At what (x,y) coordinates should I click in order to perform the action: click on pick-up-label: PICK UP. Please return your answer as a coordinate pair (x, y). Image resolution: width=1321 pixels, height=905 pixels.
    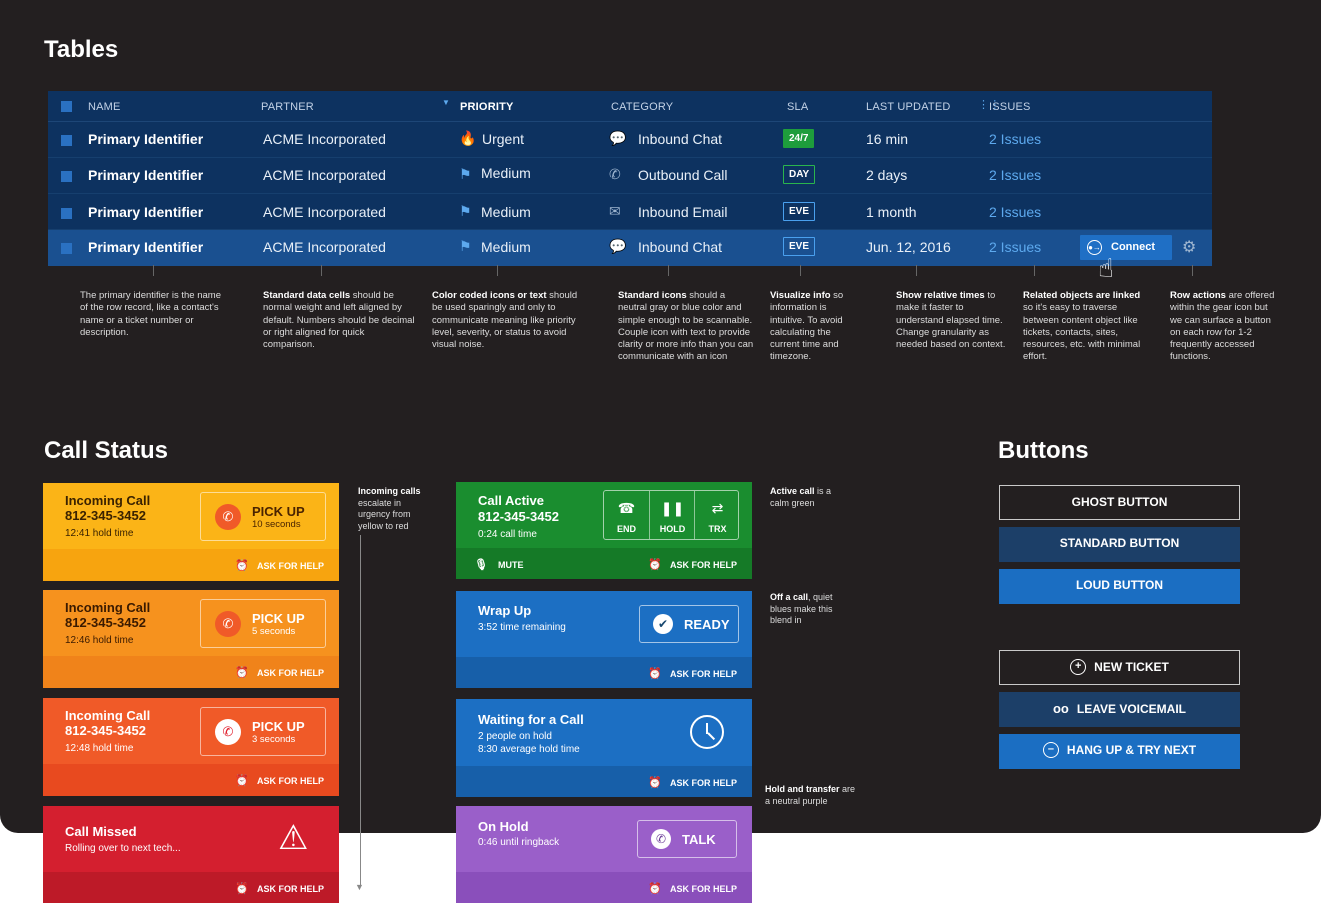
    Looking at the image, I should click on (278, 726).